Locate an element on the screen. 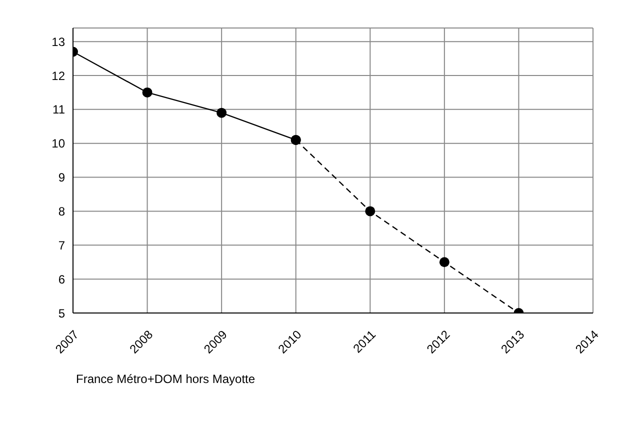  y-tick-label: 12 is located at coordinates (59, 75).